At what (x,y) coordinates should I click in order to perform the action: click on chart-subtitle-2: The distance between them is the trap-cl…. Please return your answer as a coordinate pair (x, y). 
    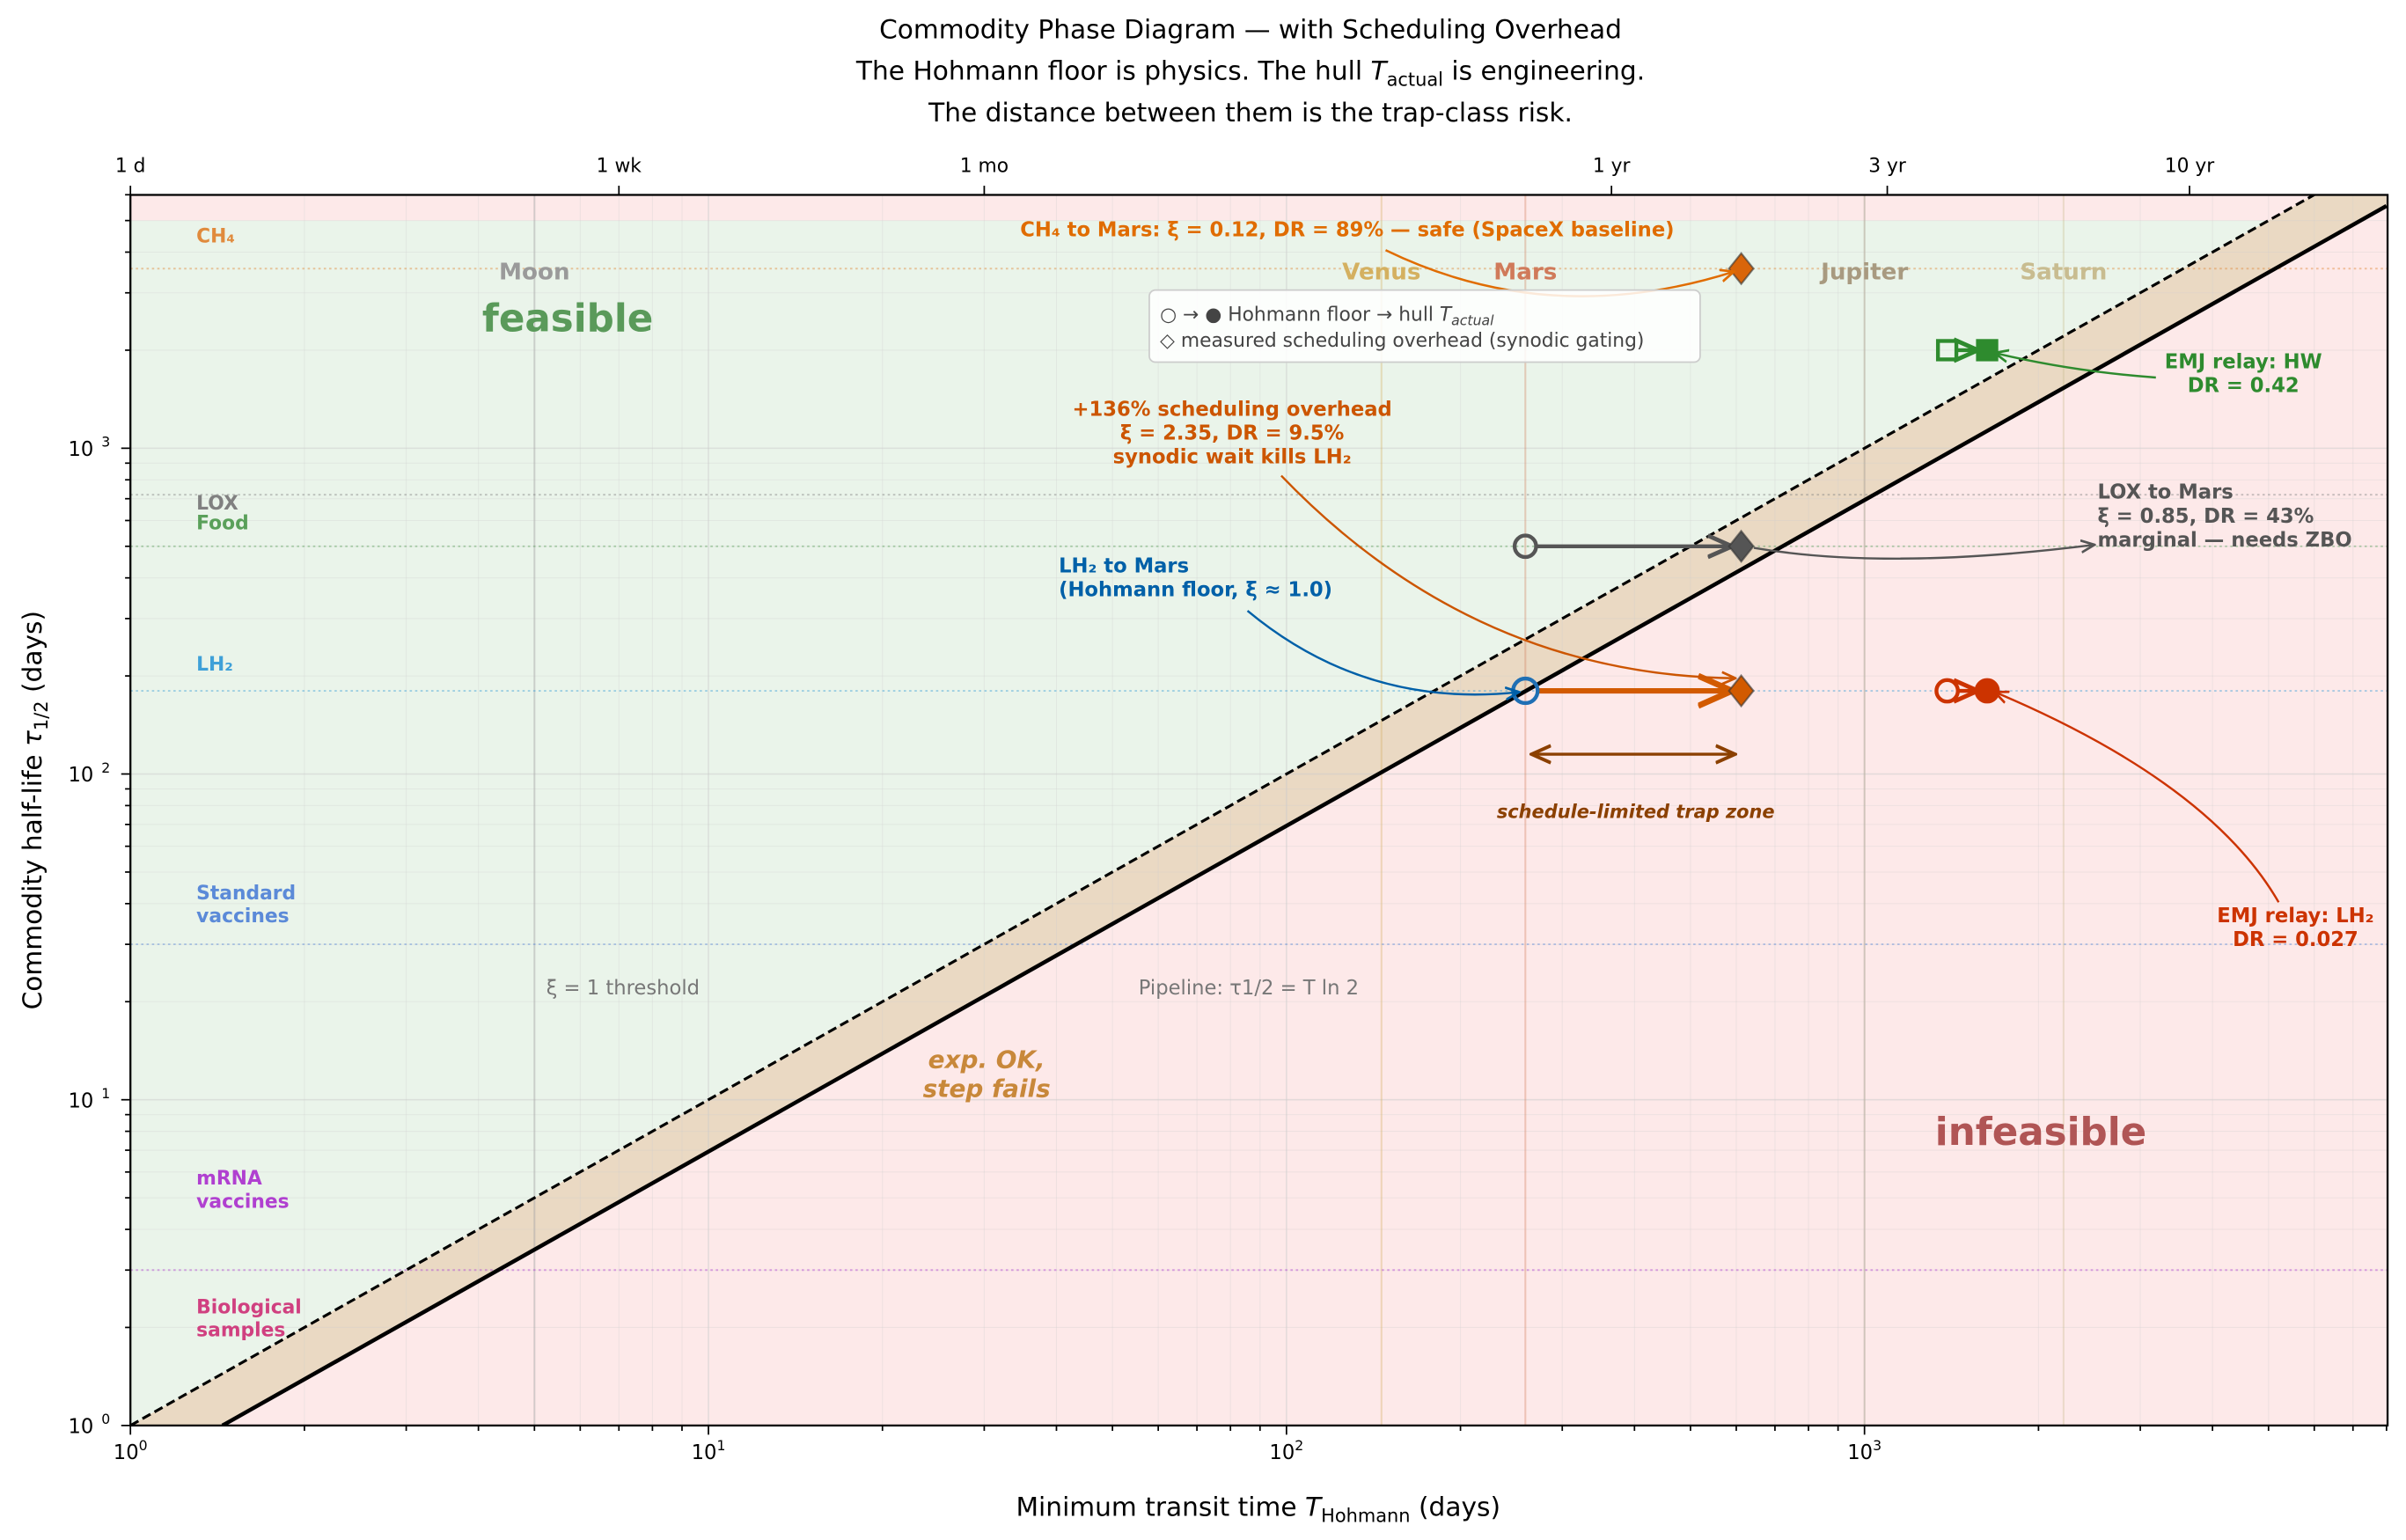
    Looking at the image, I should click on (1251, 113).